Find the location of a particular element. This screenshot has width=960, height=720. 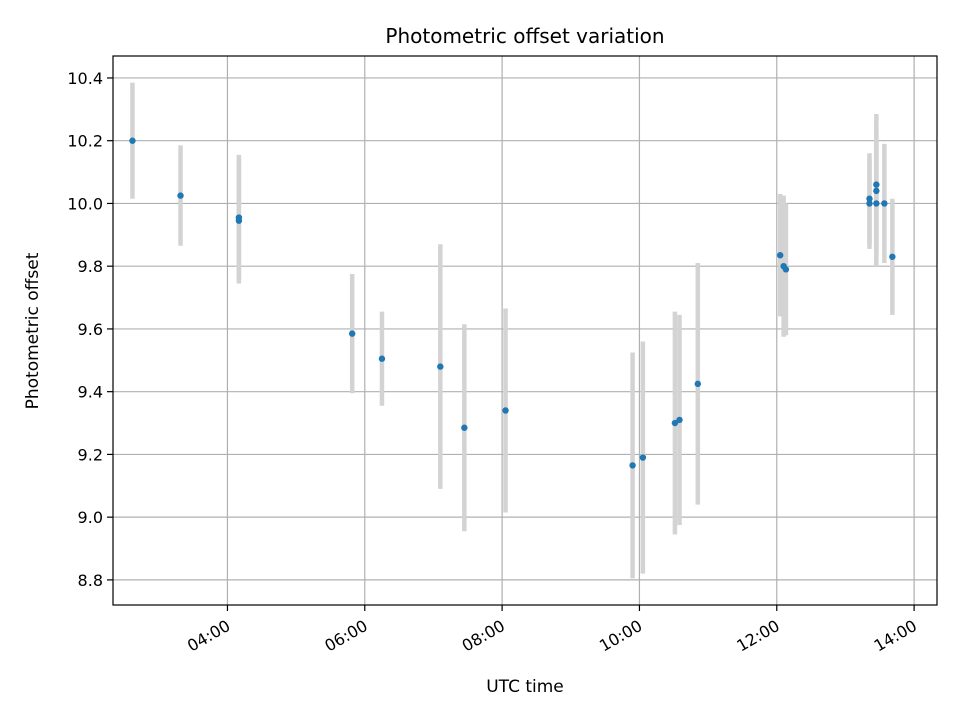

y-tick-label: 8.8 is located at coordinates (90, 580).